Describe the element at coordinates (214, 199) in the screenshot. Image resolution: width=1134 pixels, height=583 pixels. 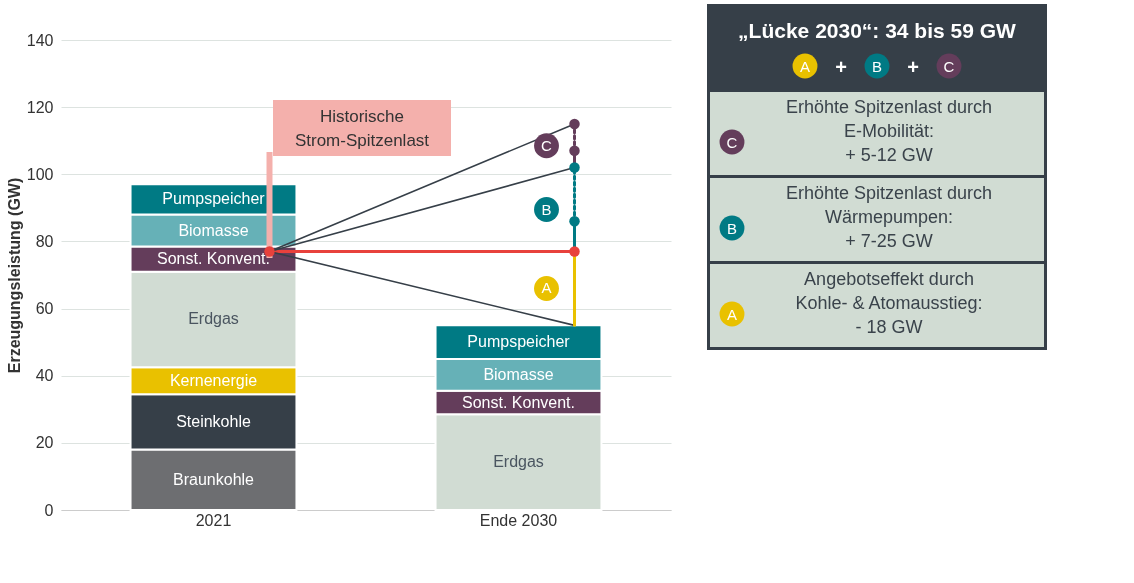
I see `series-label: Pumpspeicher` at that location.